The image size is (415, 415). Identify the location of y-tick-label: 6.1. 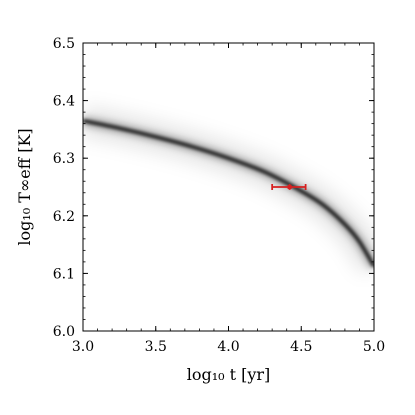
(64, 274).